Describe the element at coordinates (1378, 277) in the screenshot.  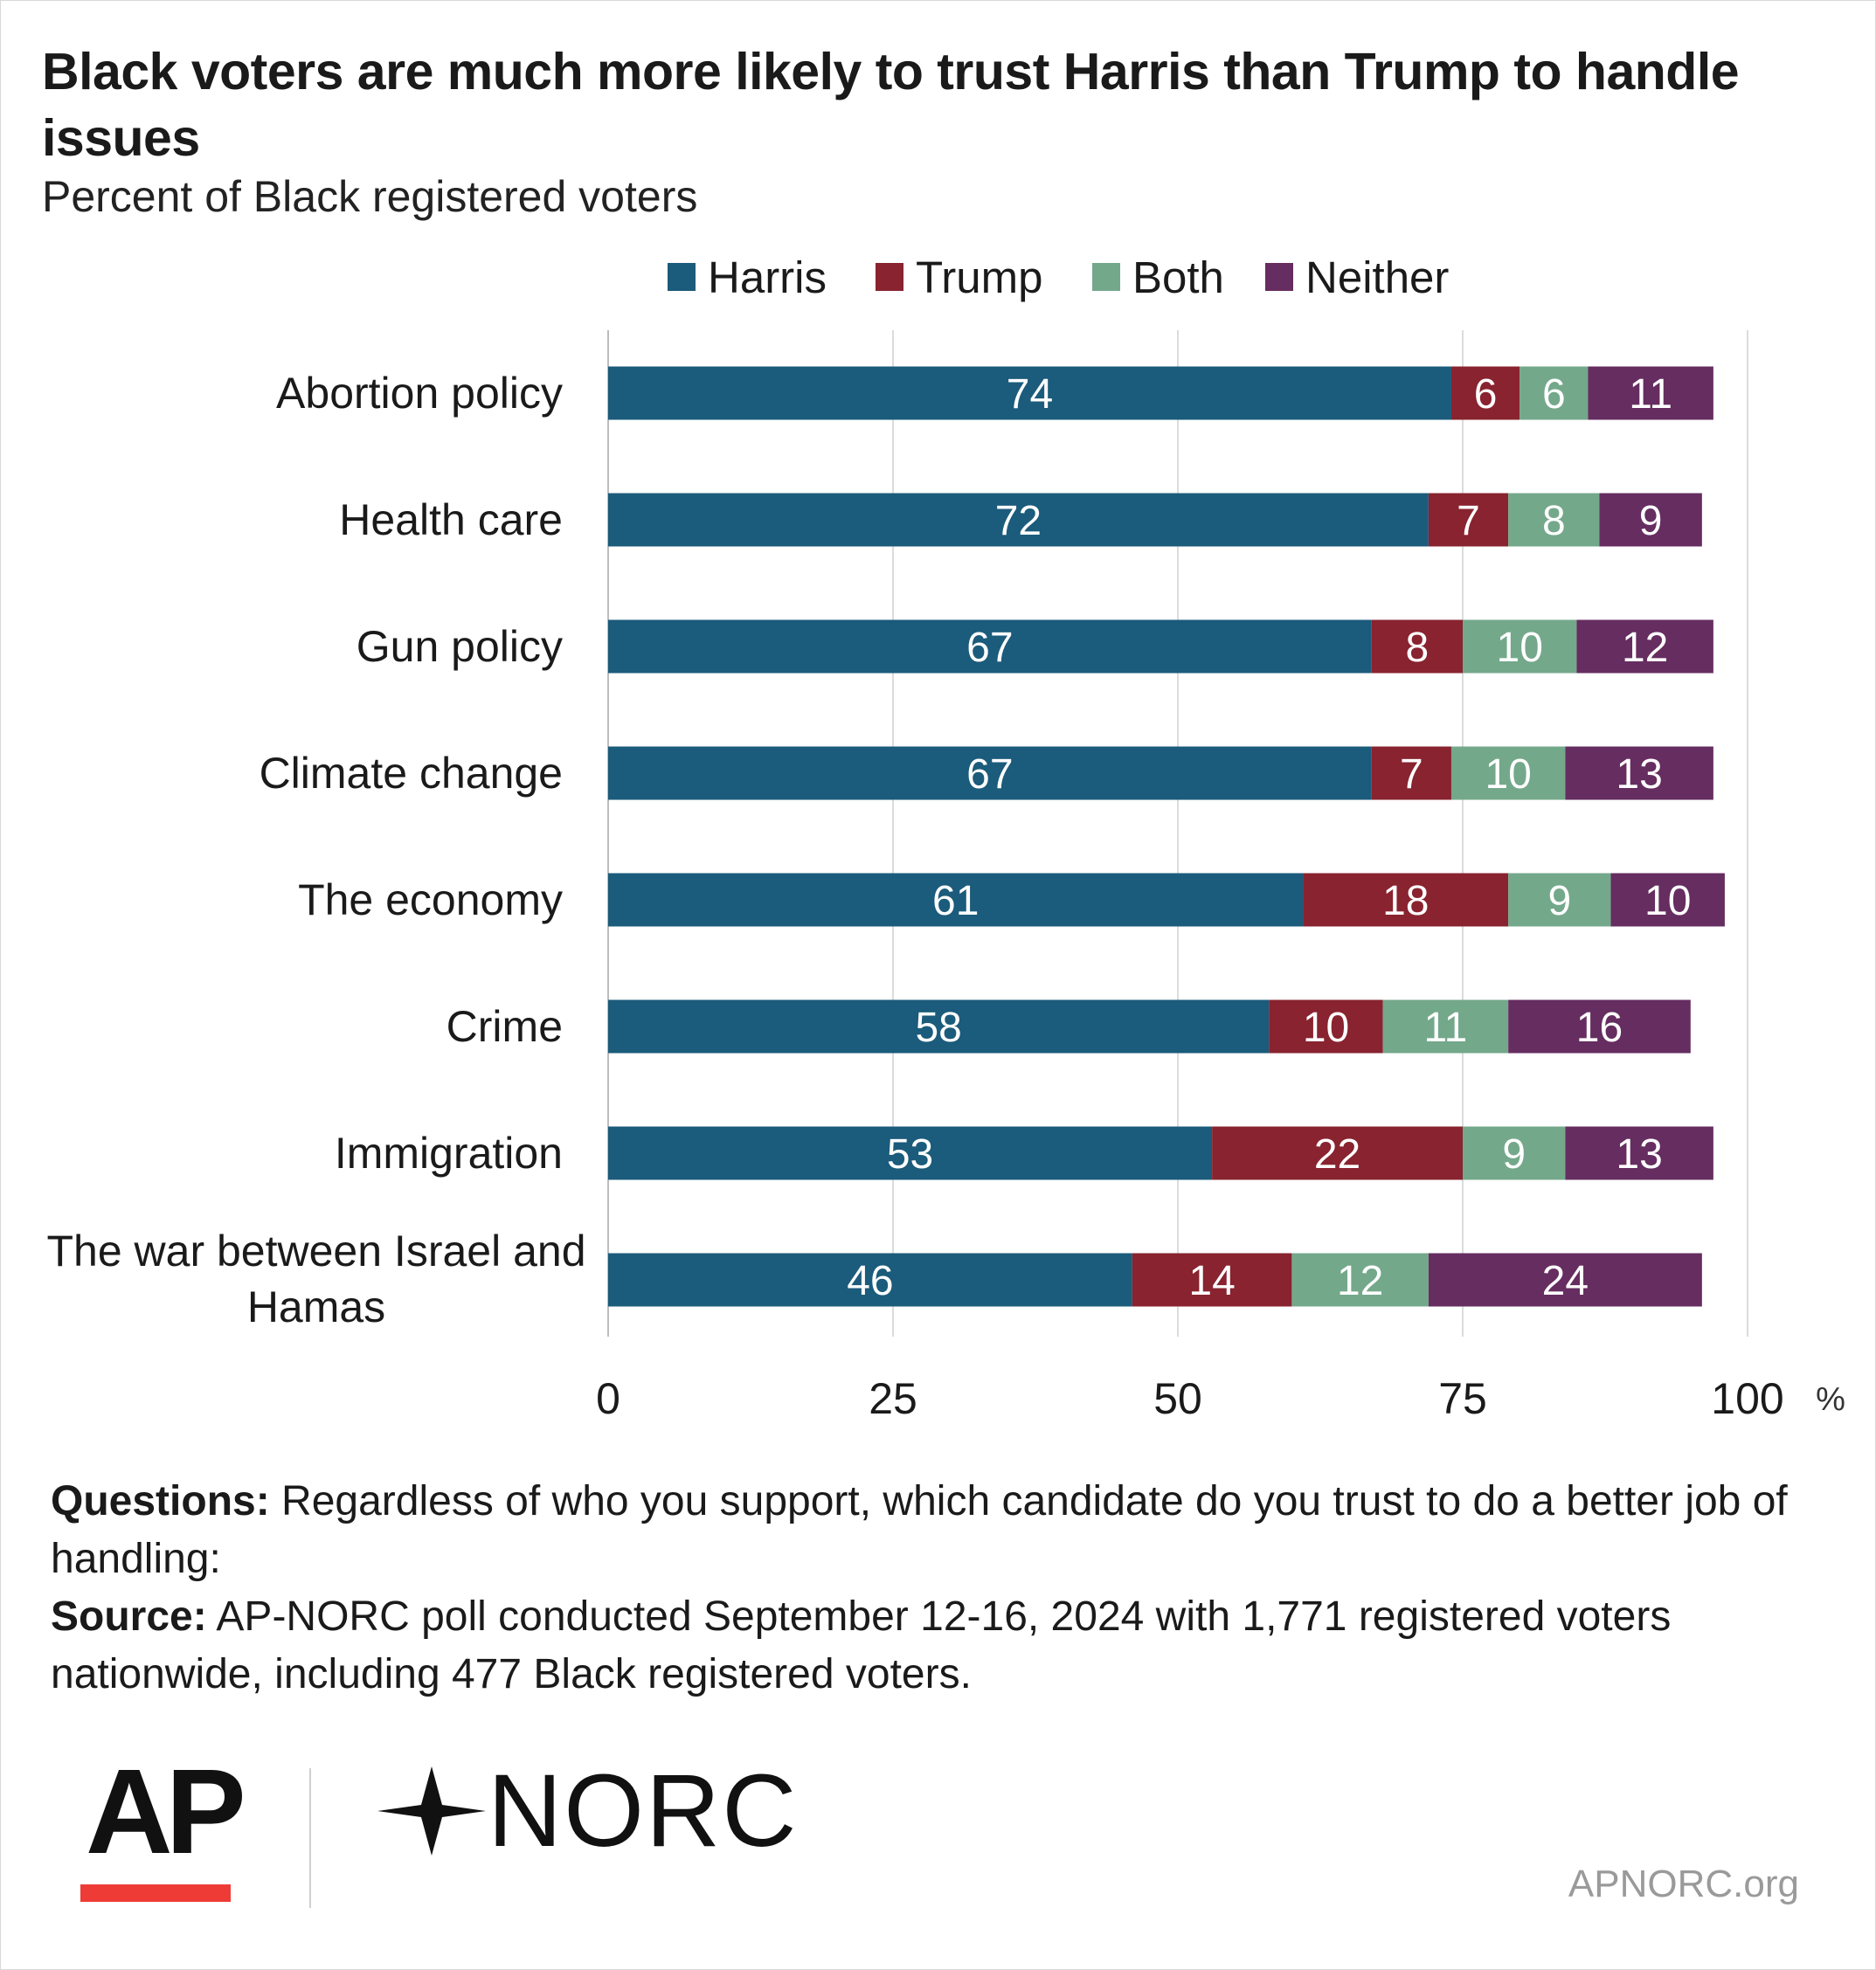
I see `legend-label-neither: Neither` at that location.